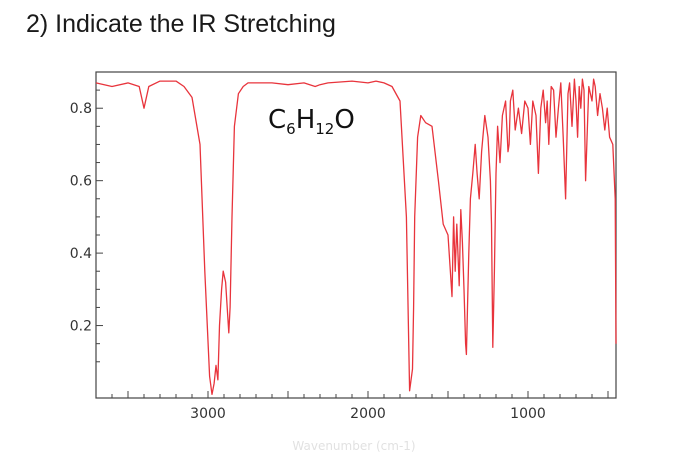 The width and height of the screenshot is (700, 472). I want to click on formula-subscript: 6, so click(291, 129).